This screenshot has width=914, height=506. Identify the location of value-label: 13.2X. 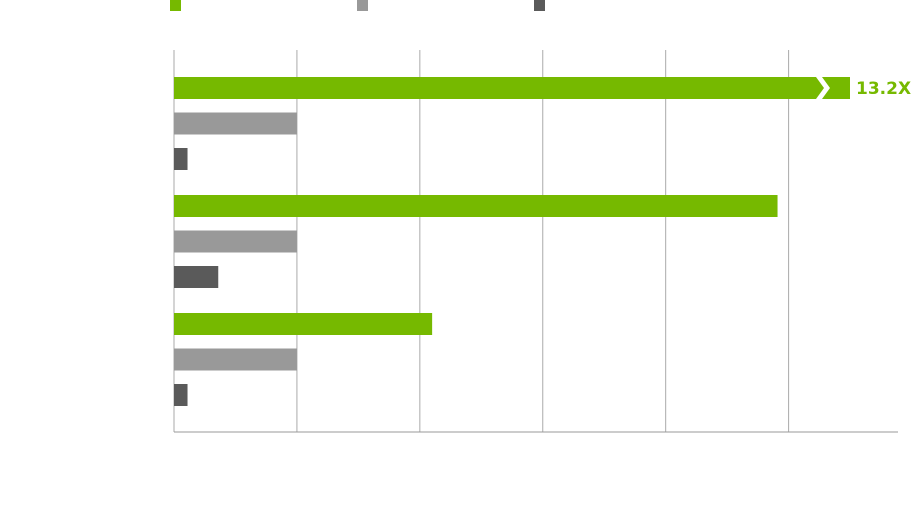
(883, 89).